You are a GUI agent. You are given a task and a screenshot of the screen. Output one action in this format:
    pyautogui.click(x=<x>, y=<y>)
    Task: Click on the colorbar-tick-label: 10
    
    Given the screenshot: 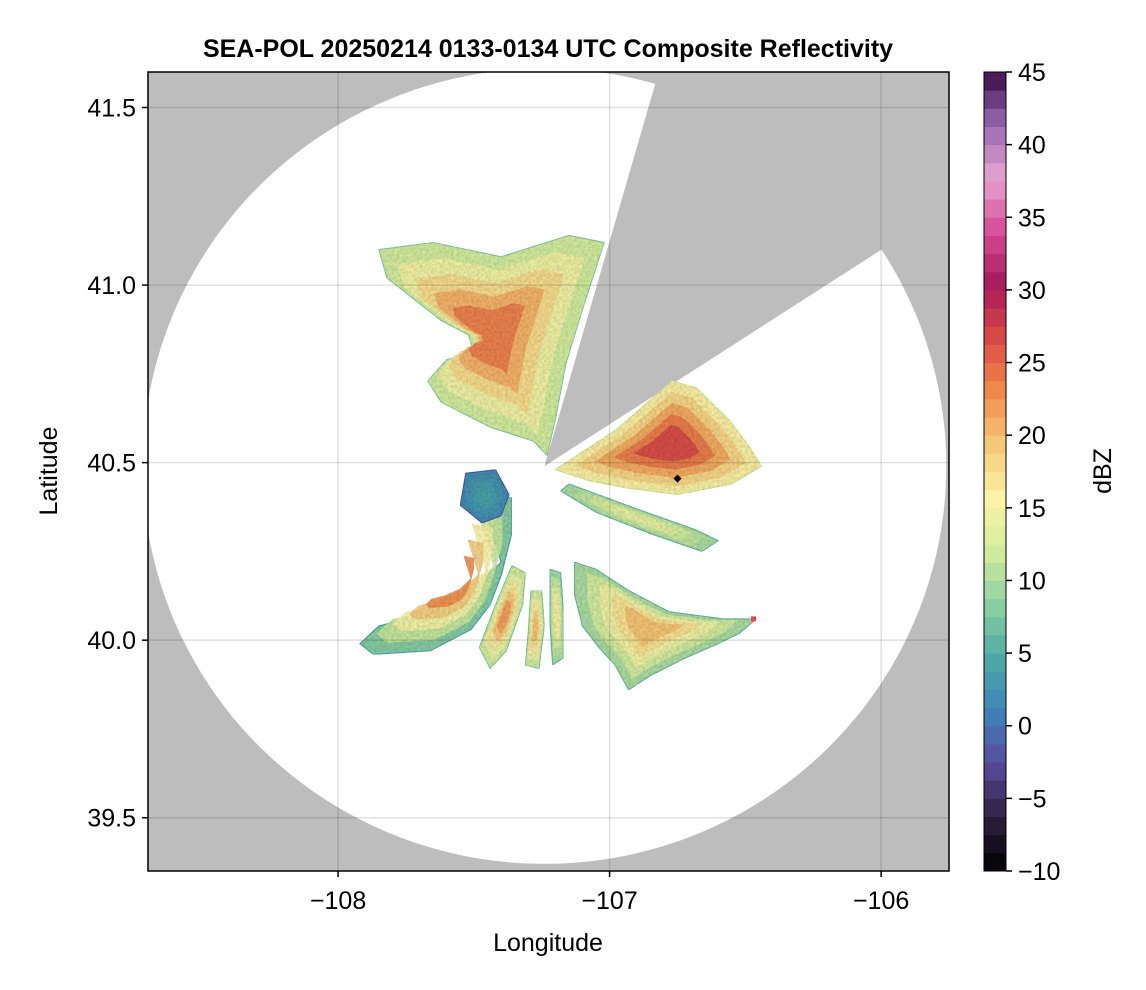 What is the action you would take?
    pyautogui.click(x=1032, y=581)
    